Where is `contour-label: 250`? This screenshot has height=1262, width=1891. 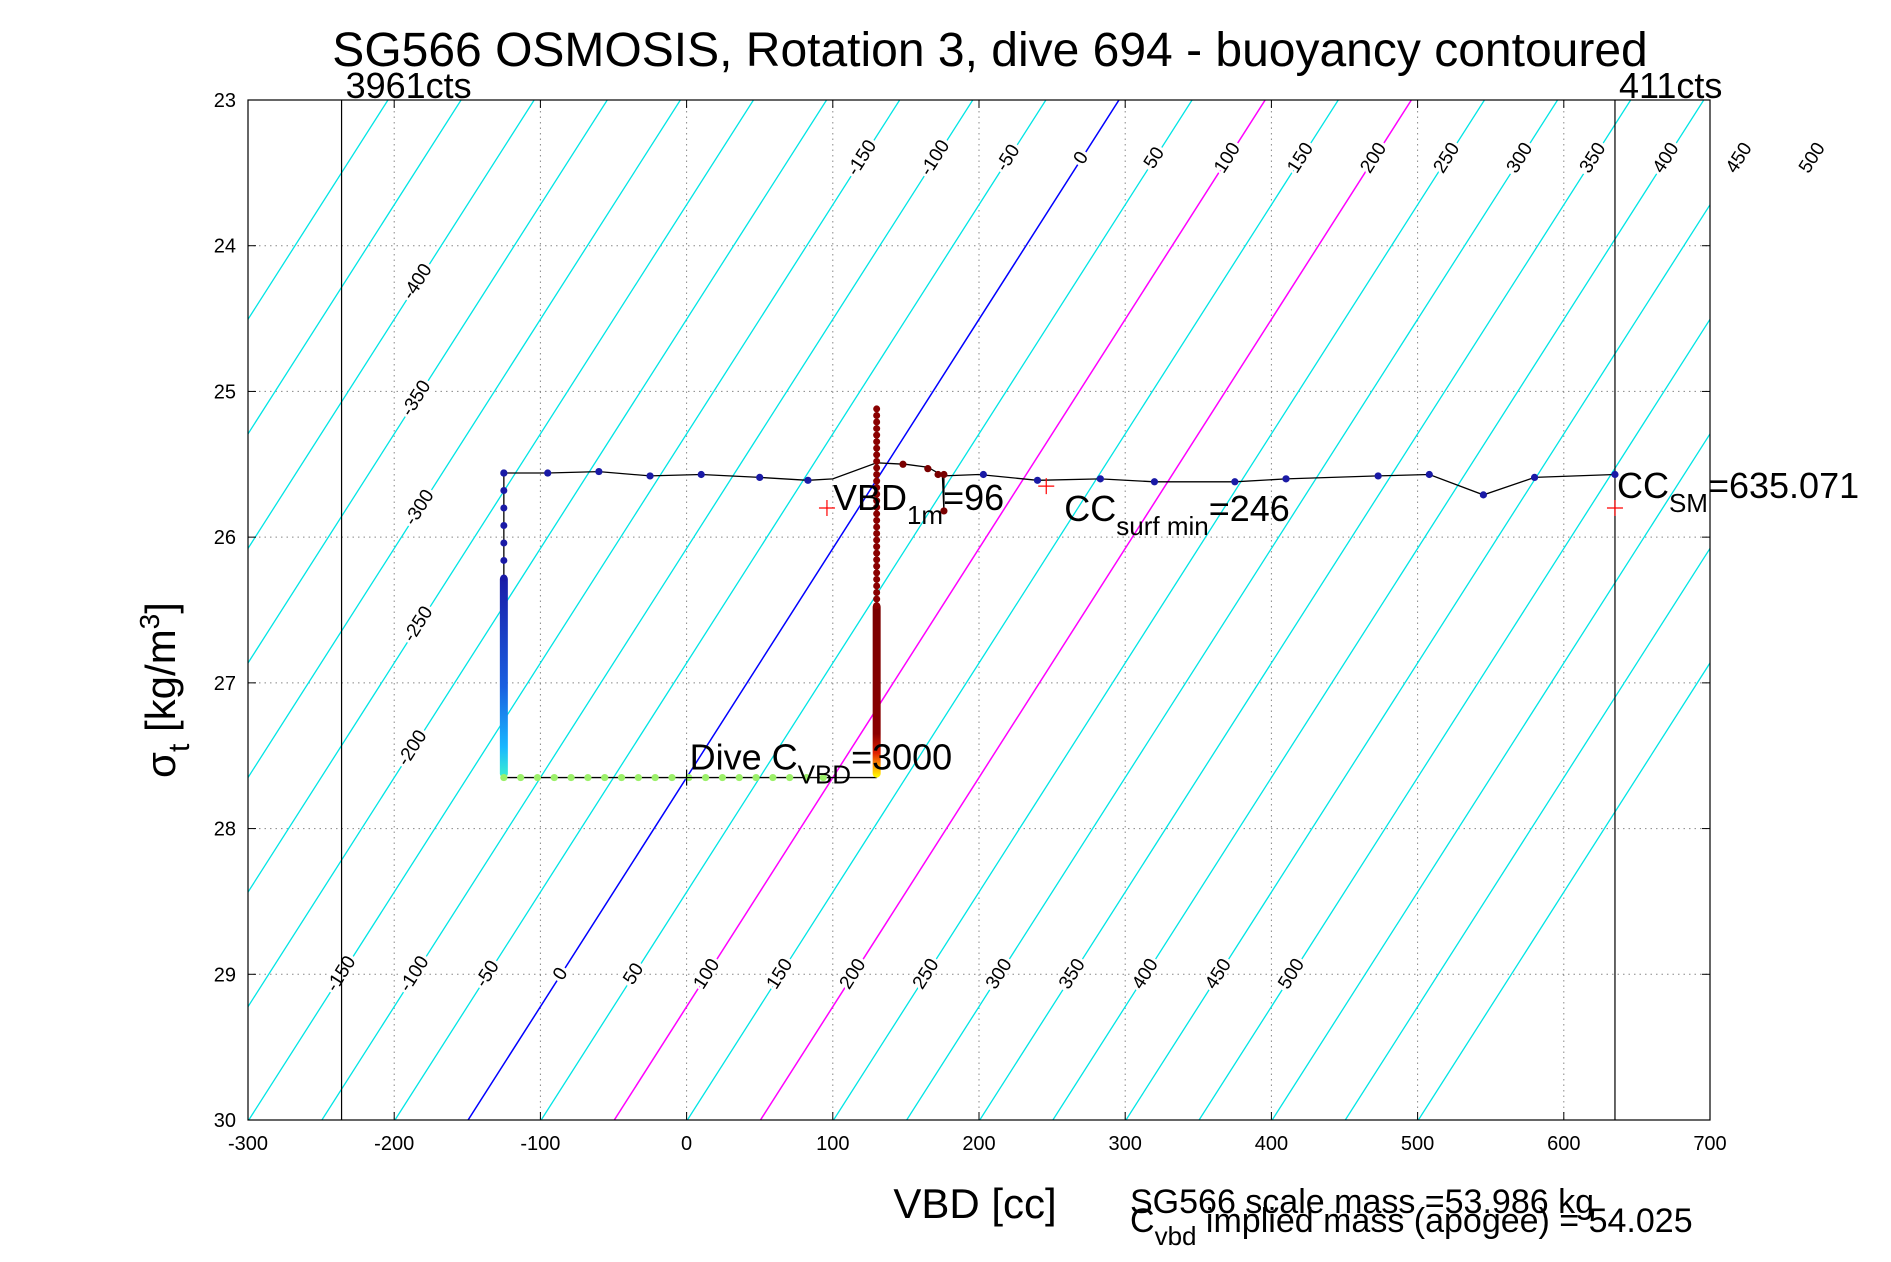 contour-label: 250 is located at coordinates (926, 974).